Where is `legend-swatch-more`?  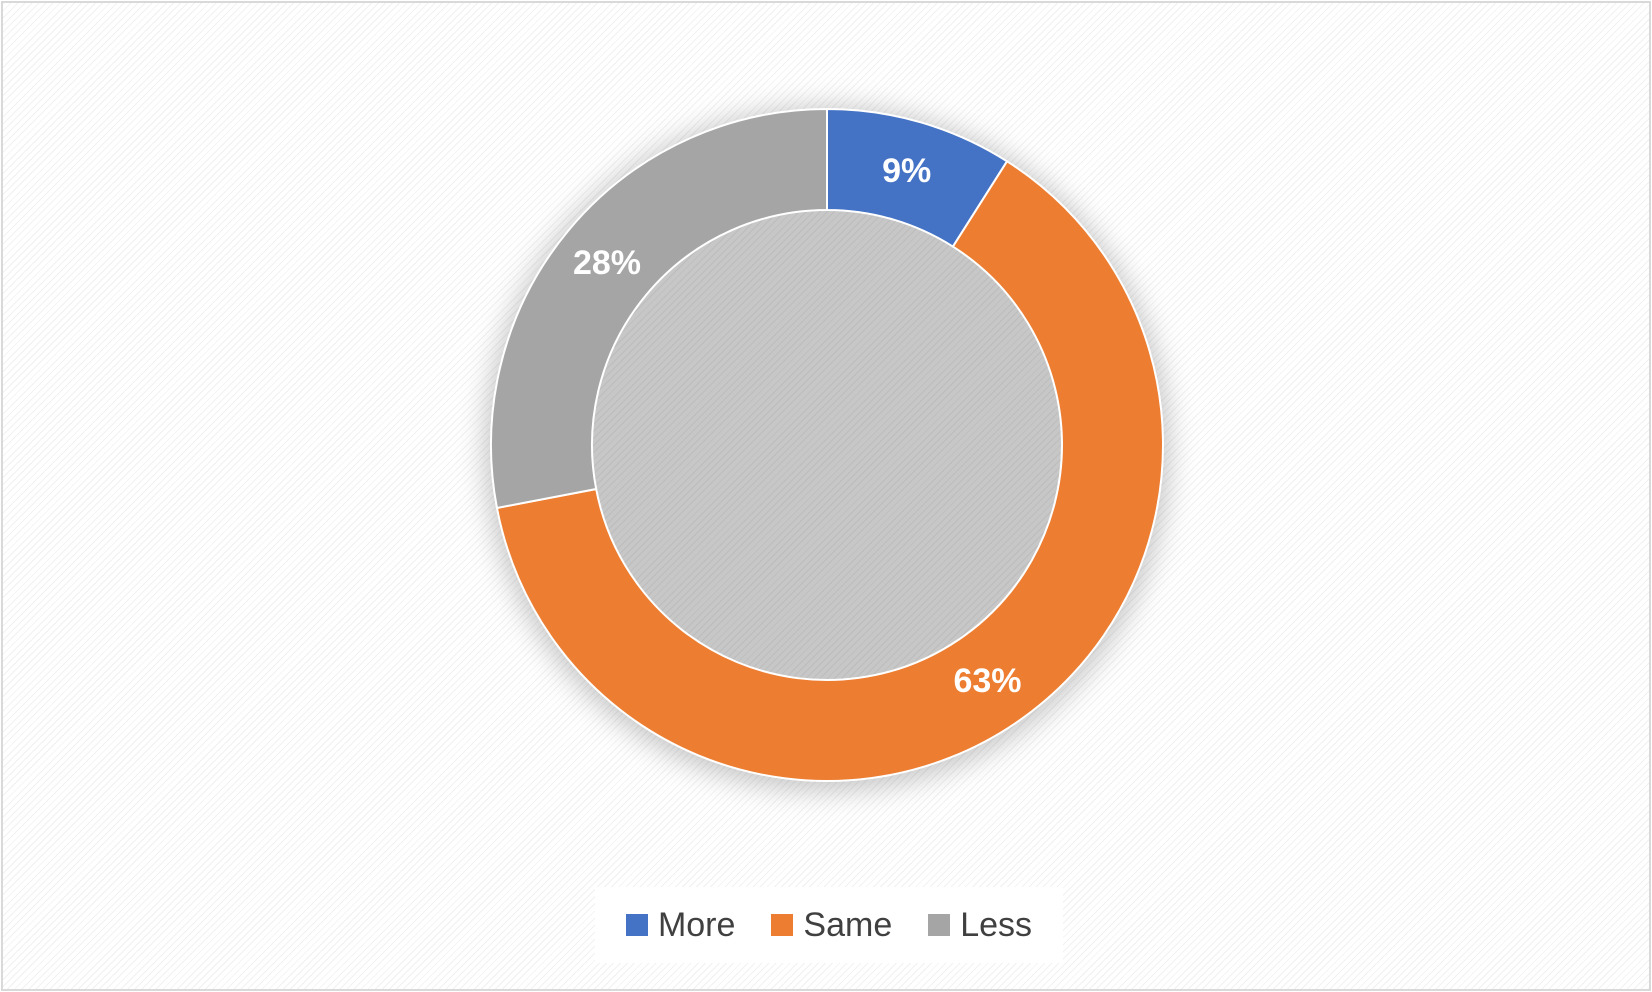
legend-swatch-more is located at coordinates (636, 925).